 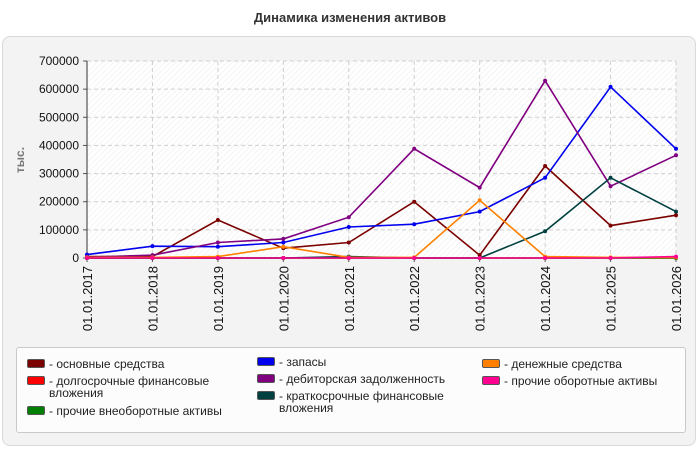 What do you see at coordinates (367, 362) in the screenshot?
I see `legend-item: - запасы` at bounding box center [367, 362].